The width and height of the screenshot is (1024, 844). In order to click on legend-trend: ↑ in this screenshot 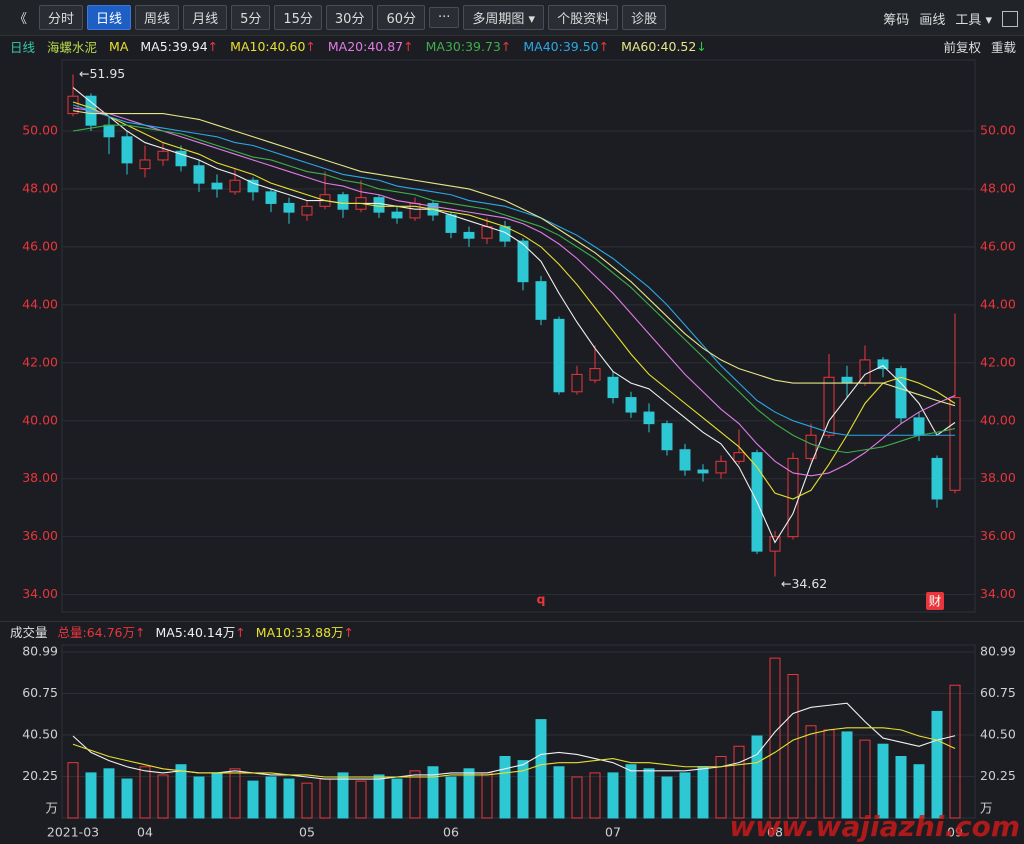, I will do `click(213, 46)`.